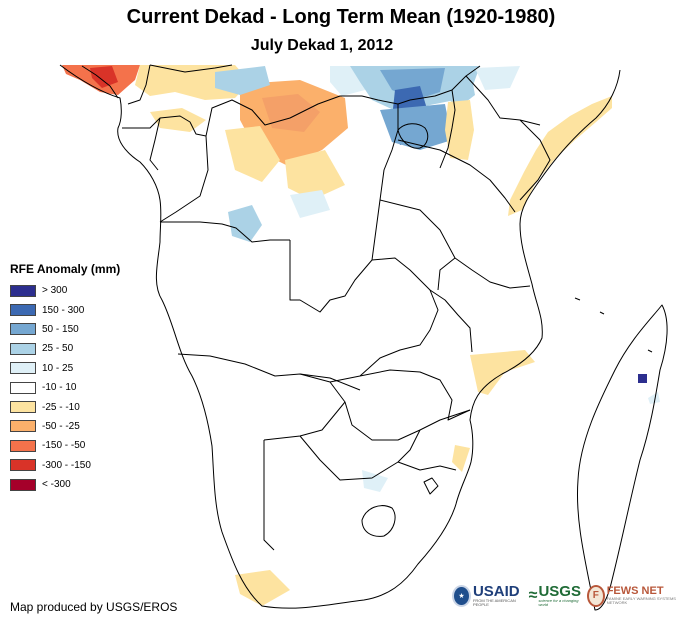  What do you see at coordinates (245, 223) in the screenshot?
I see `anomaly-patch-angola-wet` at bounding box center [245, 223].